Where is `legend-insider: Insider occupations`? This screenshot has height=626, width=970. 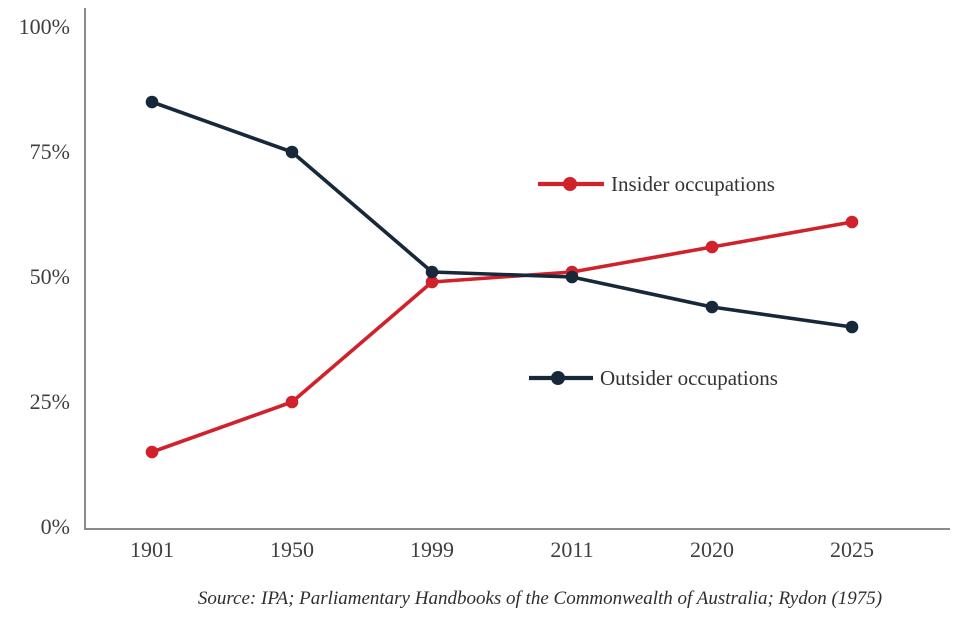 legend-insider: Insider occupations is located at coordinates (656, 184).